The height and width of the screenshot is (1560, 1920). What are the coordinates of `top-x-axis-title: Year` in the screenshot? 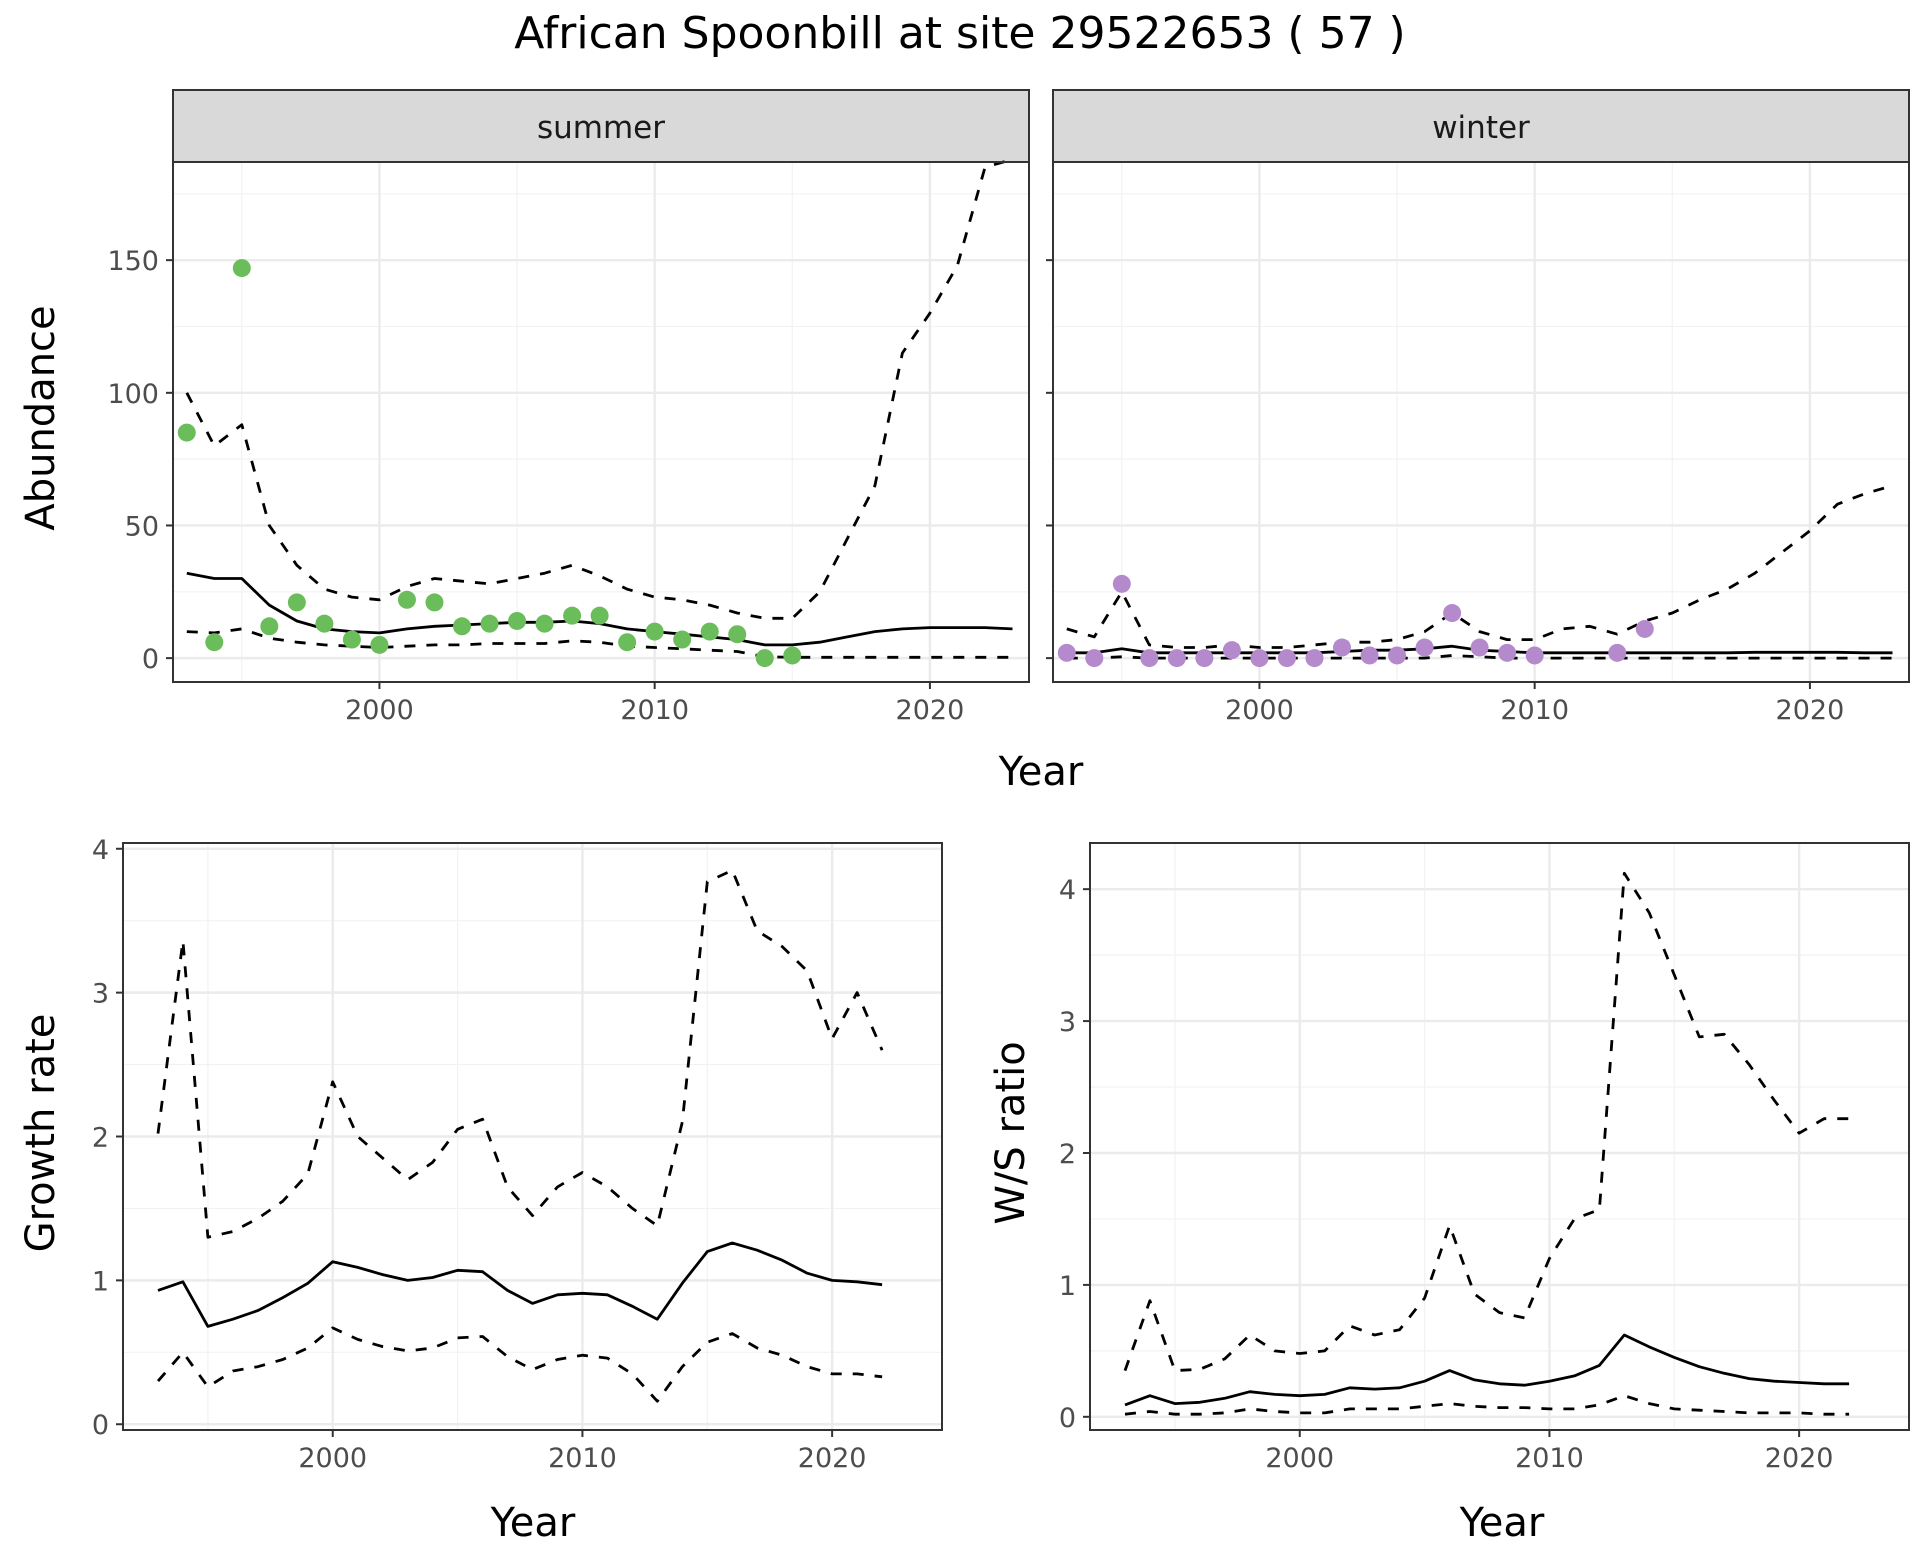 It's located at (1041, 772).